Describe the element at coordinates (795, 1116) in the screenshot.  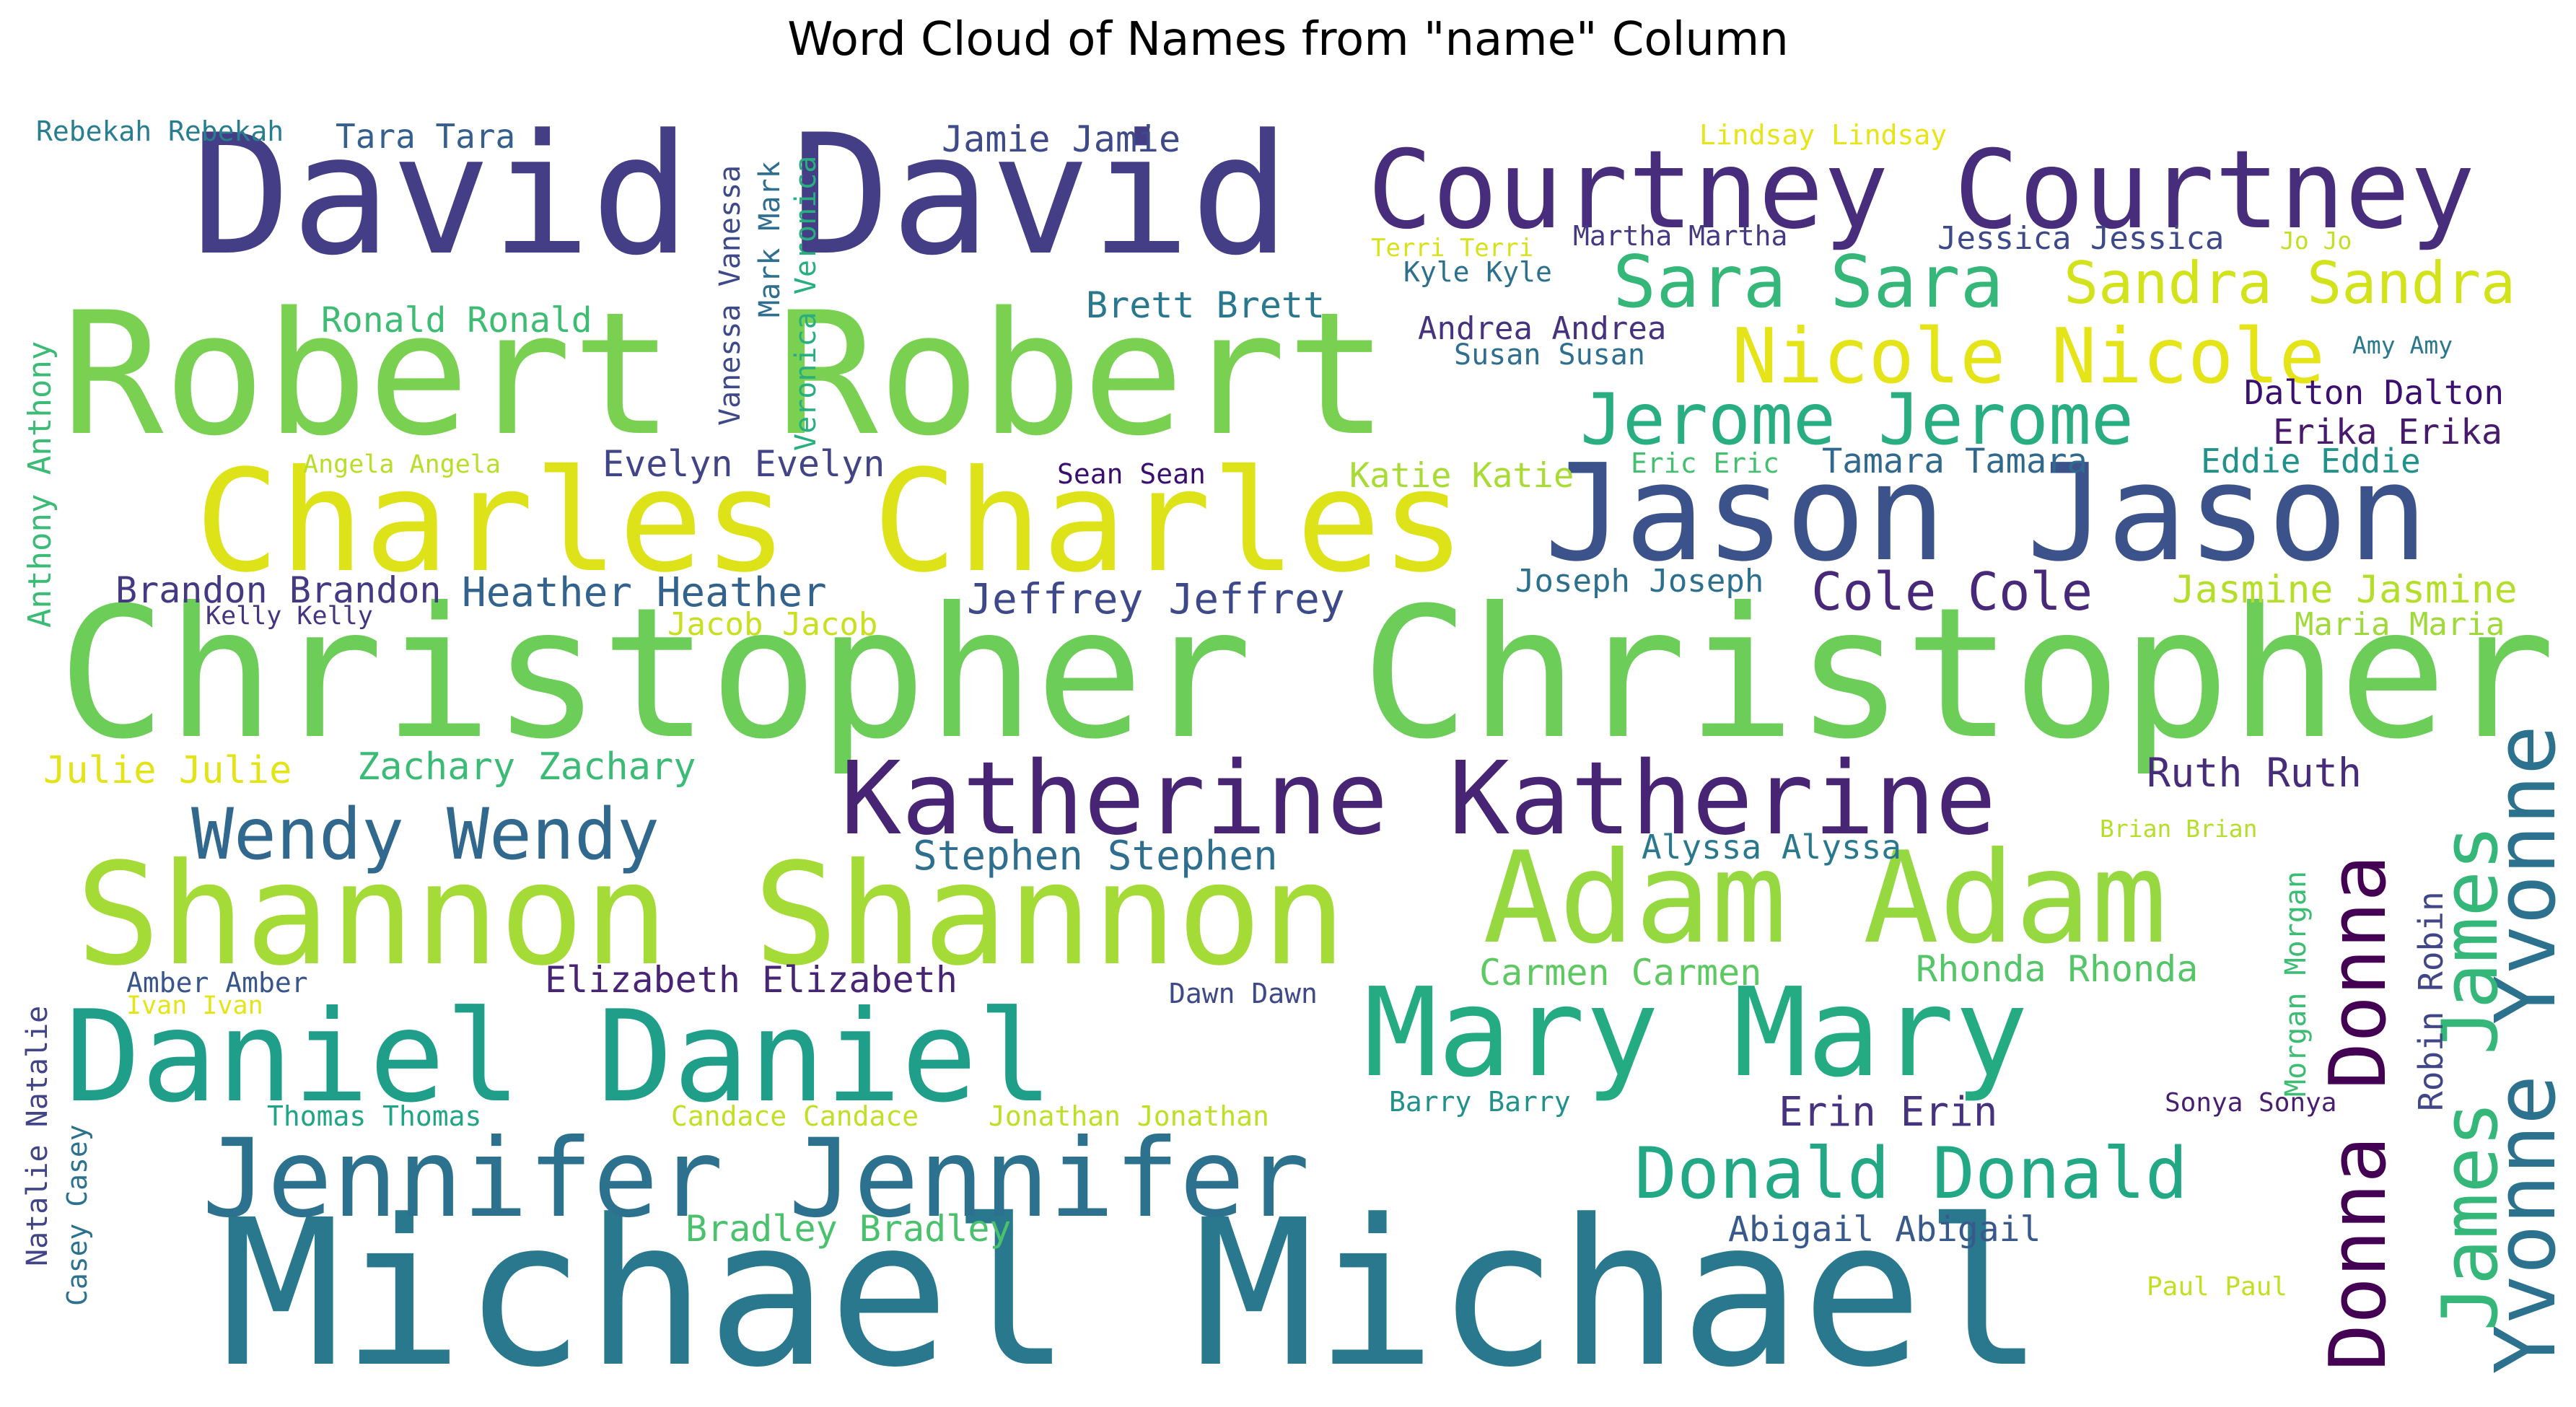
I see `word-cloud-word: Candace Candace` at that location.